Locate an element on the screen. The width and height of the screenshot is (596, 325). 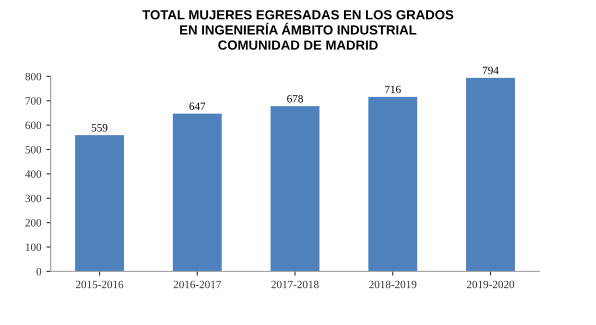
x-tick-label: 2018-2019 is located at coordinates (392, 284).